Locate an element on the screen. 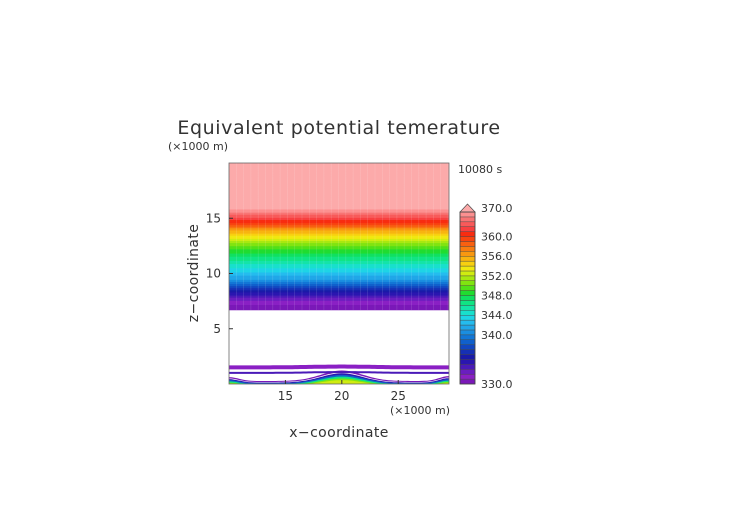  chart-title: Equivalent potential temerature is located at coordinates (338, 128).